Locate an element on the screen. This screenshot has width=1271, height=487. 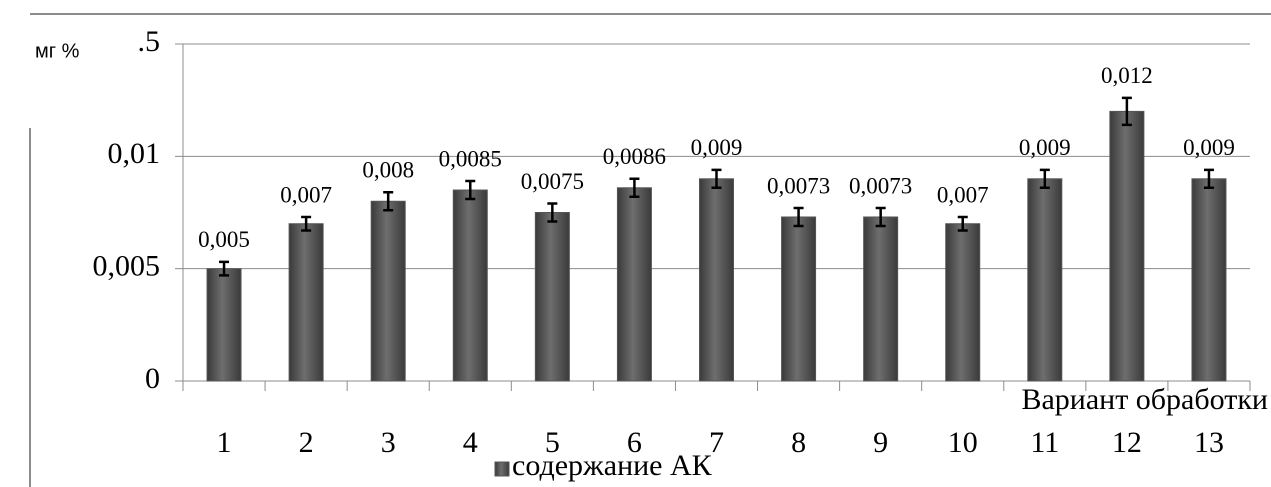
x-tick-label: 1 is located at coordinates (224, 442).